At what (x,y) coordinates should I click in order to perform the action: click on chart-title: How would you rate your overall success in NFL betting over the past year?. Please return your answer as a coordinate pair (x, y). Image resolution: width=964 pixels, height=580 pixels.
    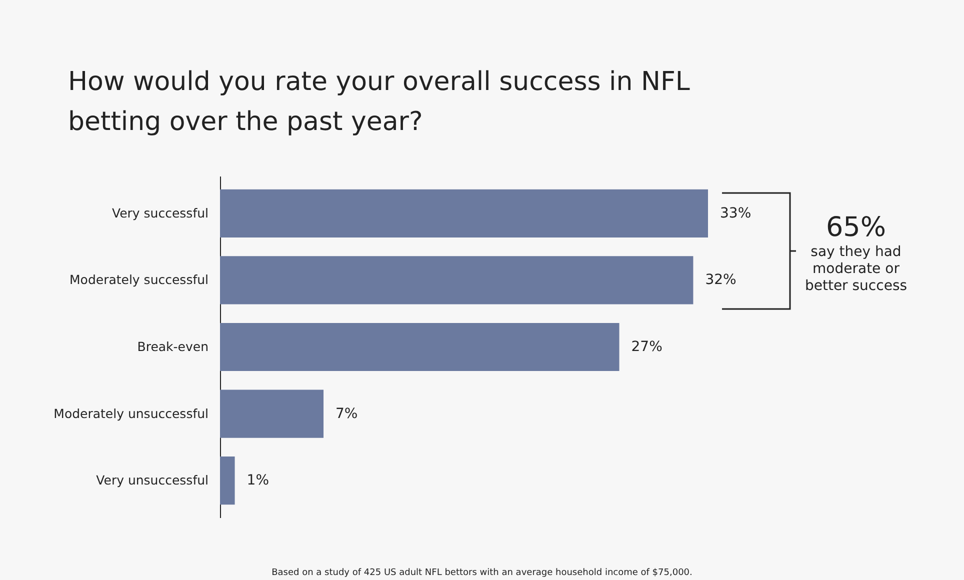
    Looking at the image, I should click on (379, 102).